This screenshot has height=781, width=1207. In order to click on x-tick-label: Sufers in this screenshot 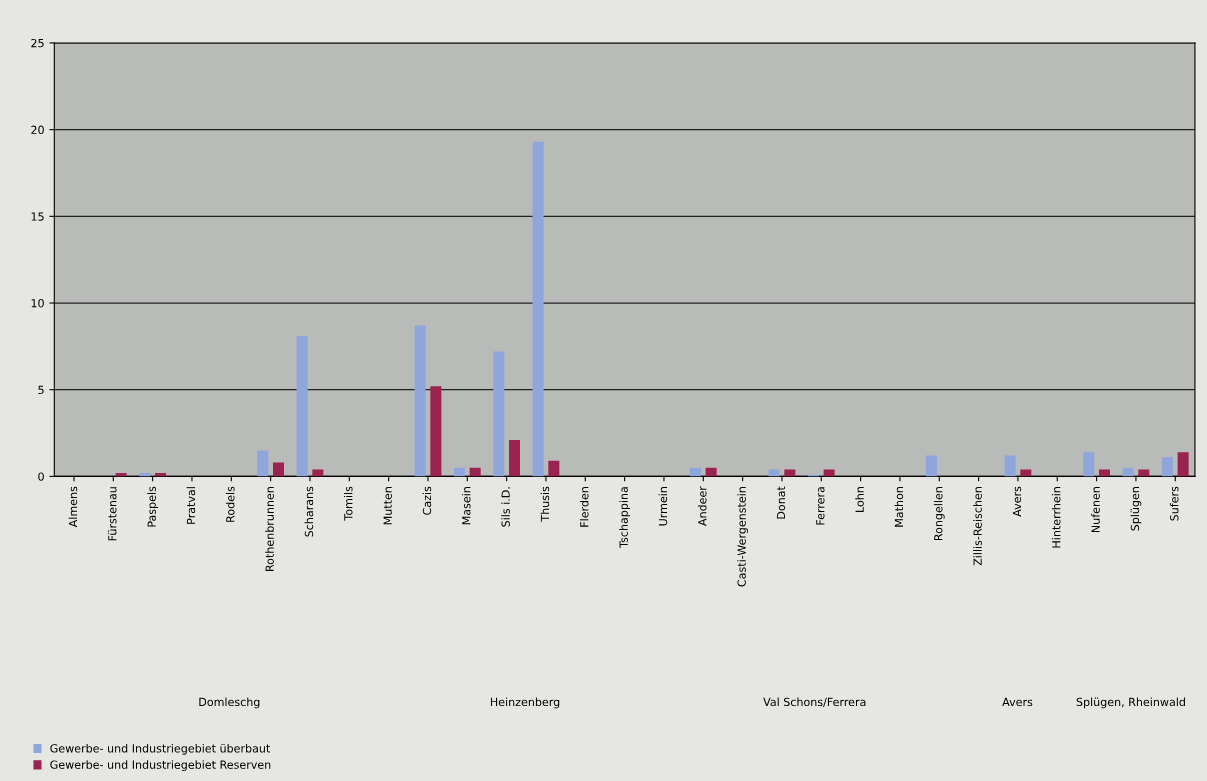, I will do `click(1174, 503)`.